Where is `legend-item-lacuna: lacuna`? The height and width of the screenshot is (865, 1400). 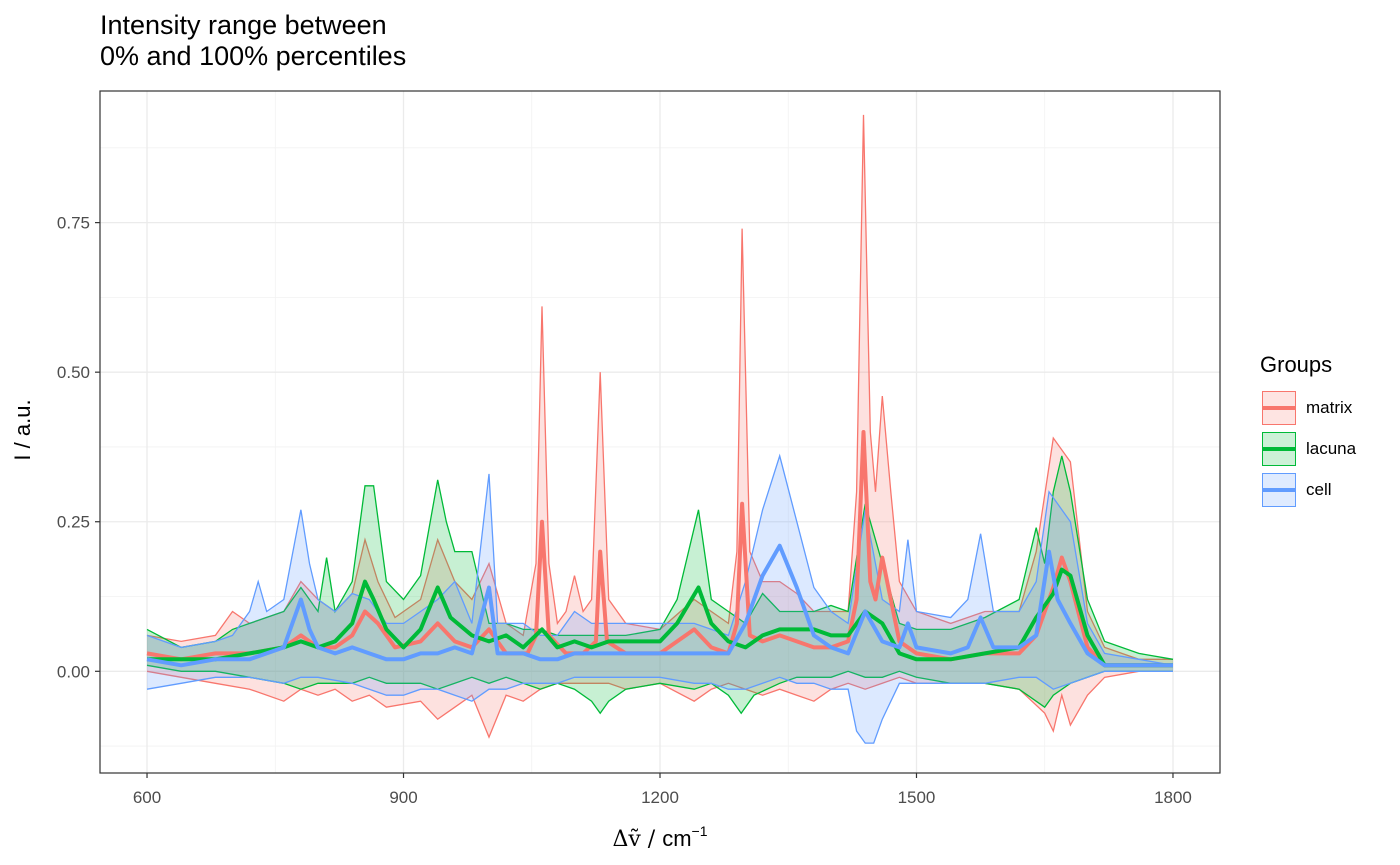 legend-item-lacuna: lacuna is located at coordinates (1308, 448).